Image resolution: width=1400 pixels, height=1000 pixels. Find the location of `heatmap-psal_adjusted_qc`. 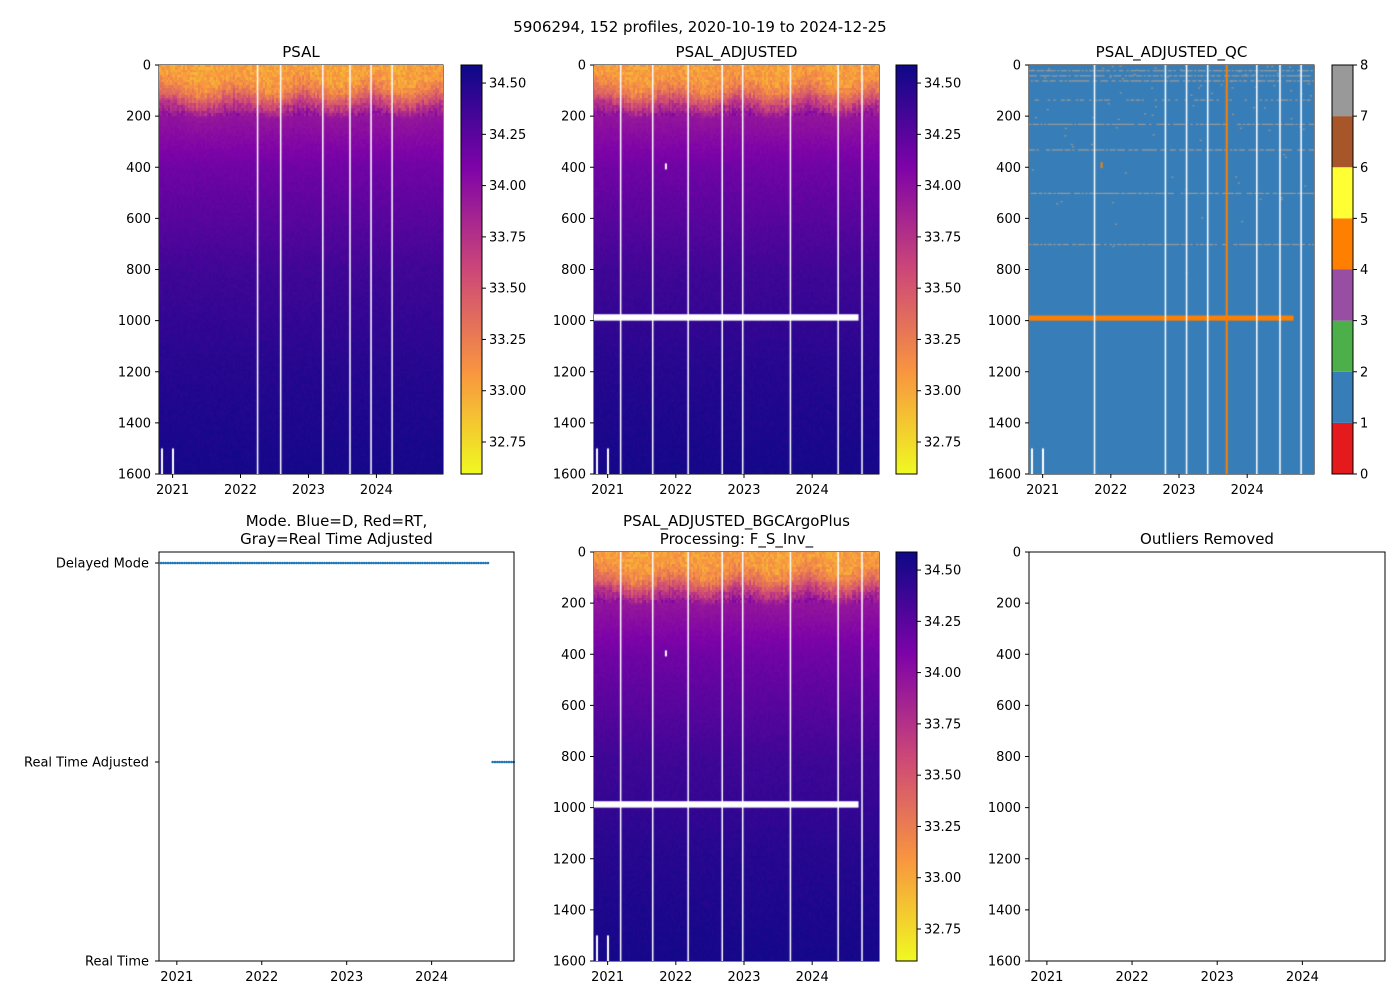

heatmap-psal_adjusted_qc is located at coordinates (1171, 269).